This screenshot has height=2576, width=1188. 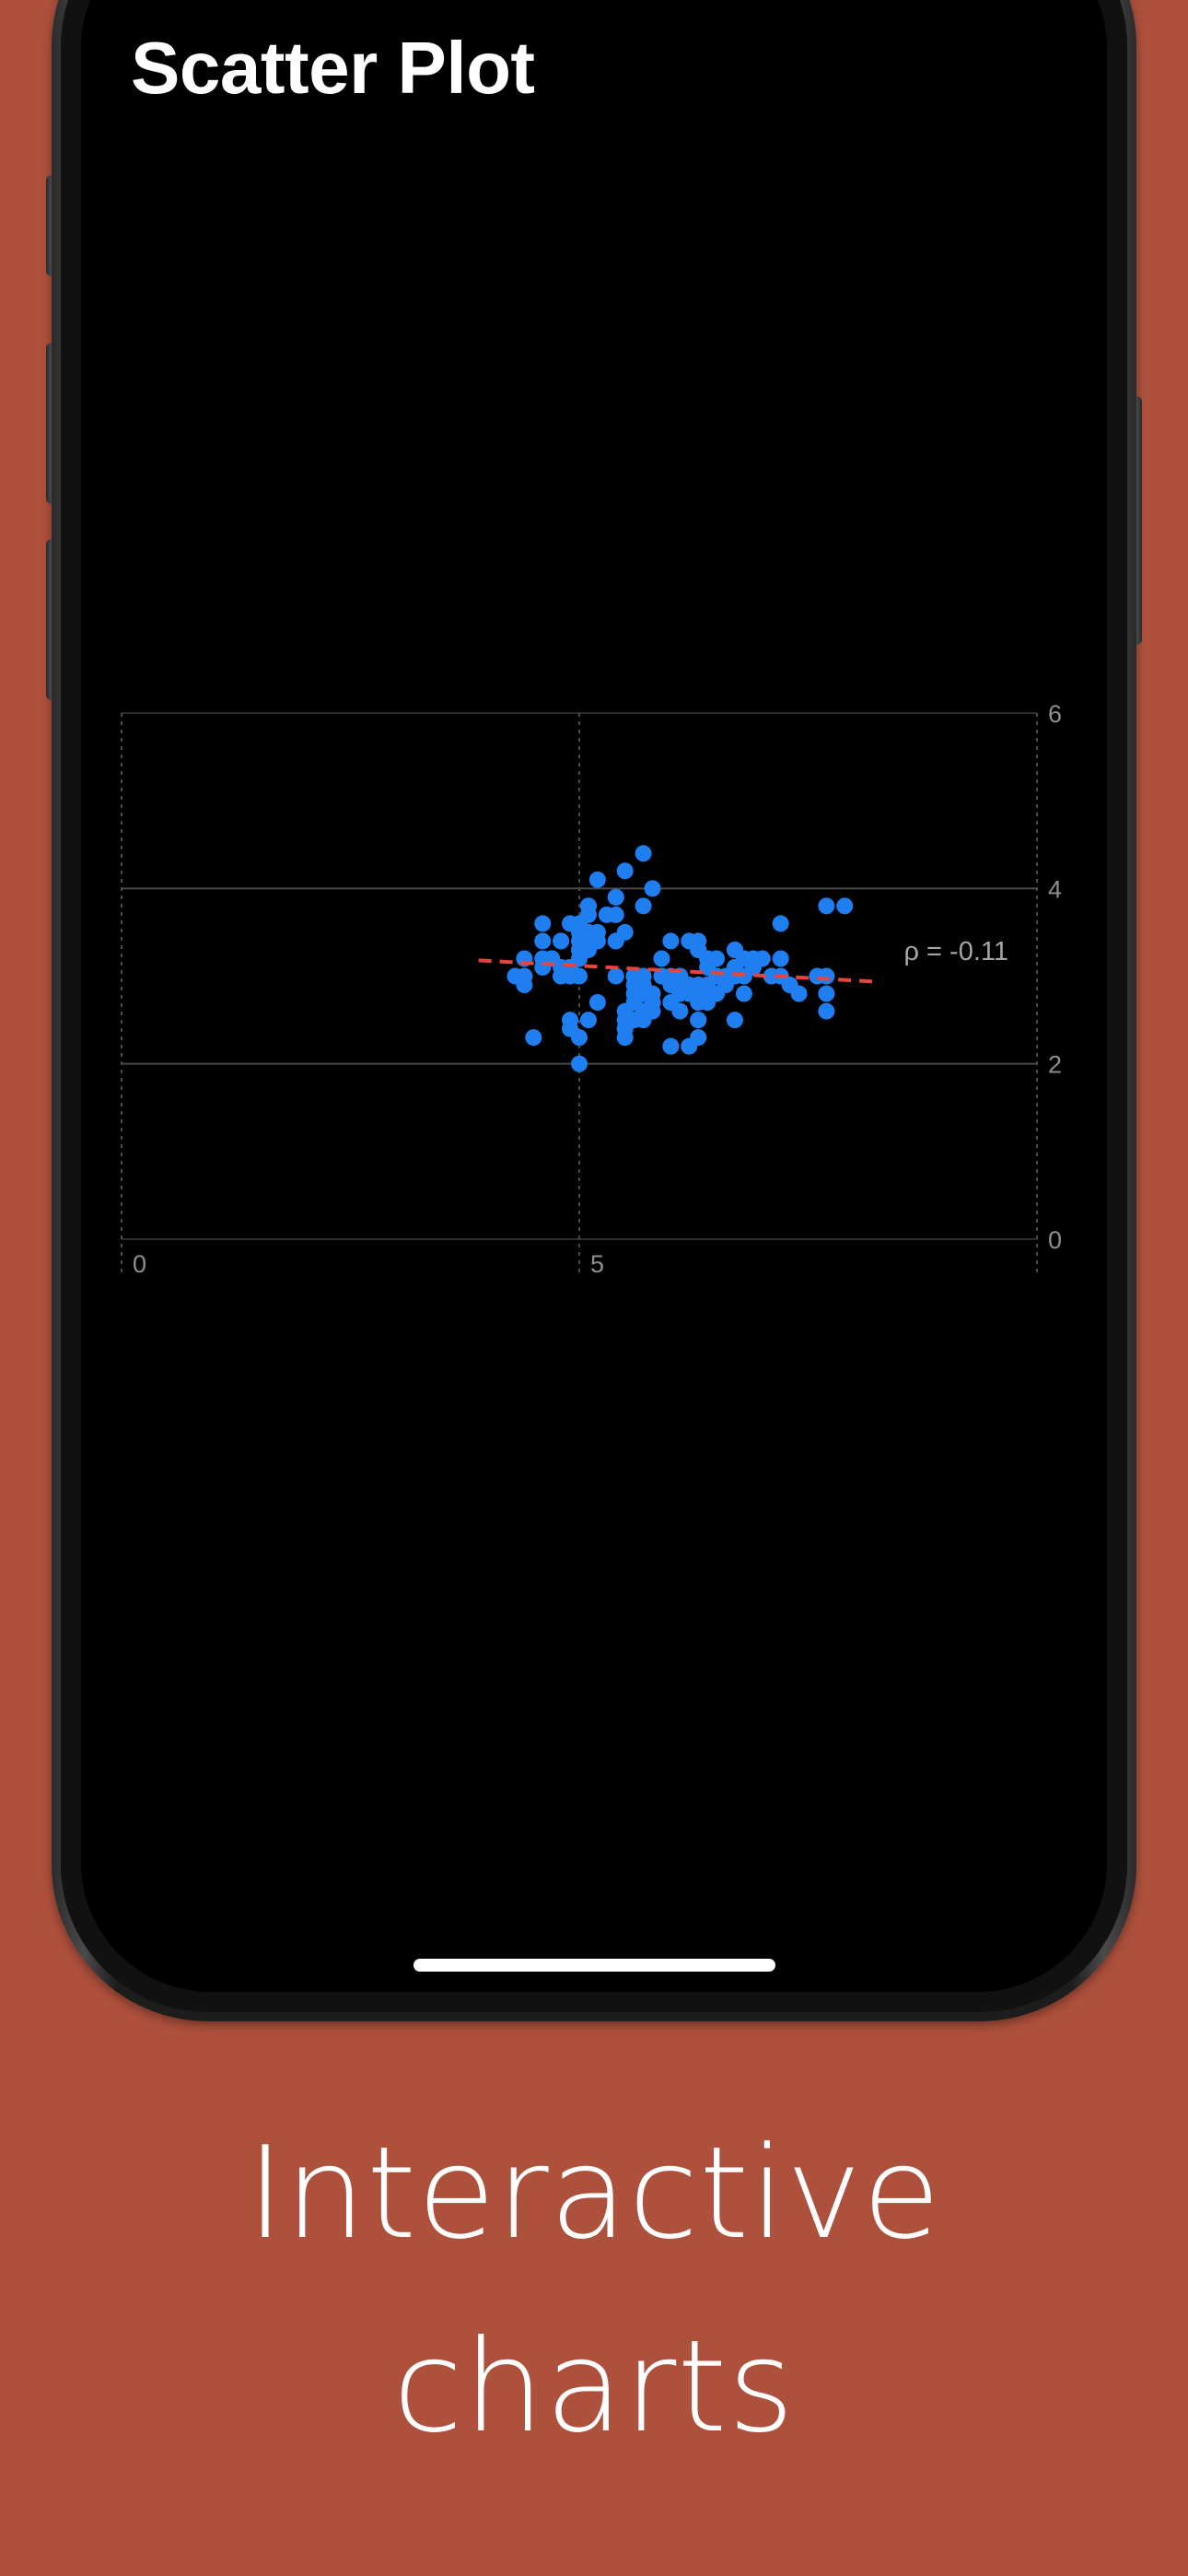 What do you see at coordinates (1055, 1240) in the screenshot?
I see `y-tick-label: 0` at bounding box center [1055, 1240].